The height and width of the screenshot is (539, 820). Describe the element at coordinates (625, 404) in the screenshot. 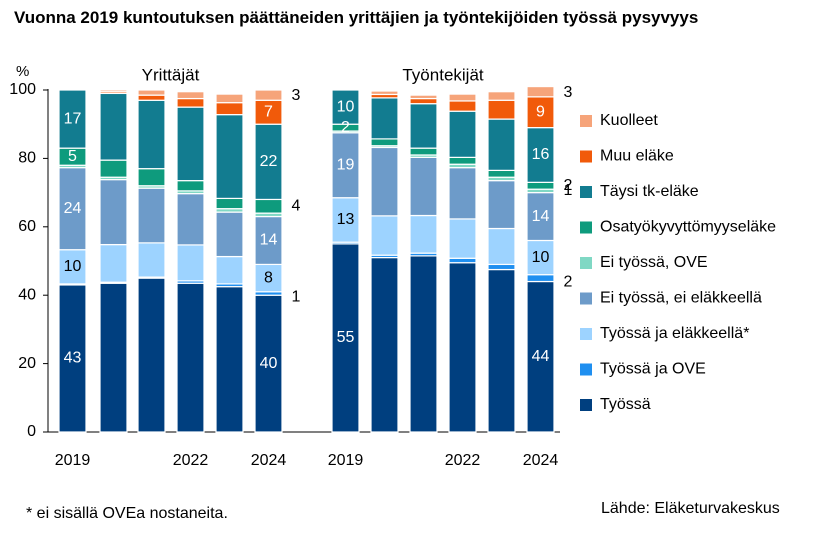

I see `legend-label: Työssä` at that location.